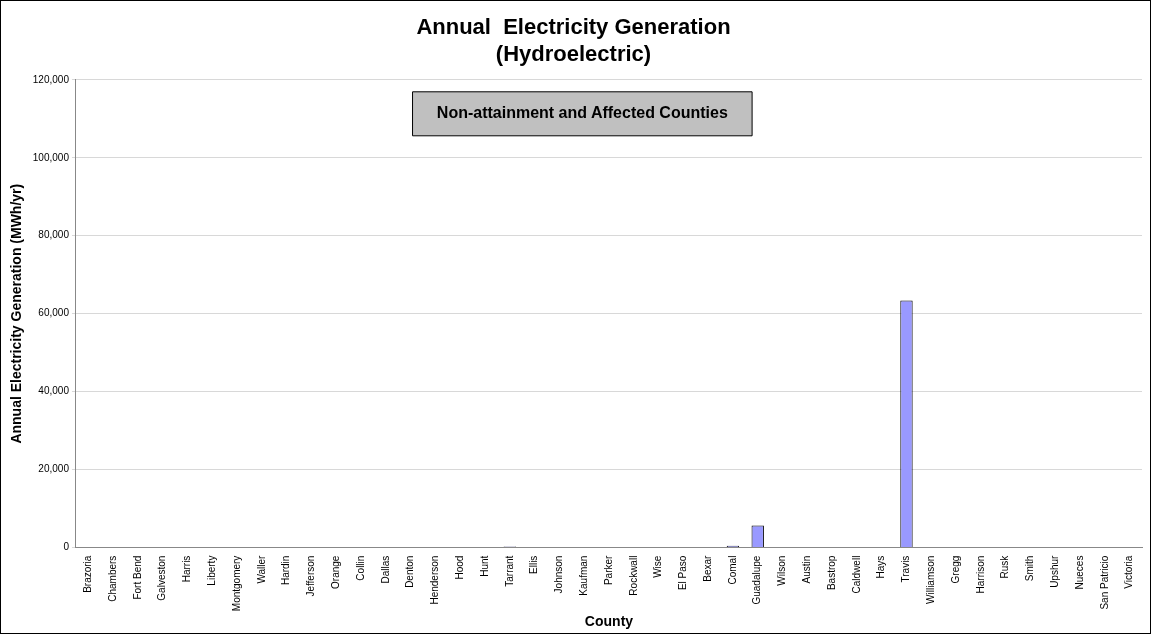 This screenshot has height=634, width=1151. Describe the element at coordinates (559, 574) in the screenshot. I see `x-tick-label: Johnson` at that location.